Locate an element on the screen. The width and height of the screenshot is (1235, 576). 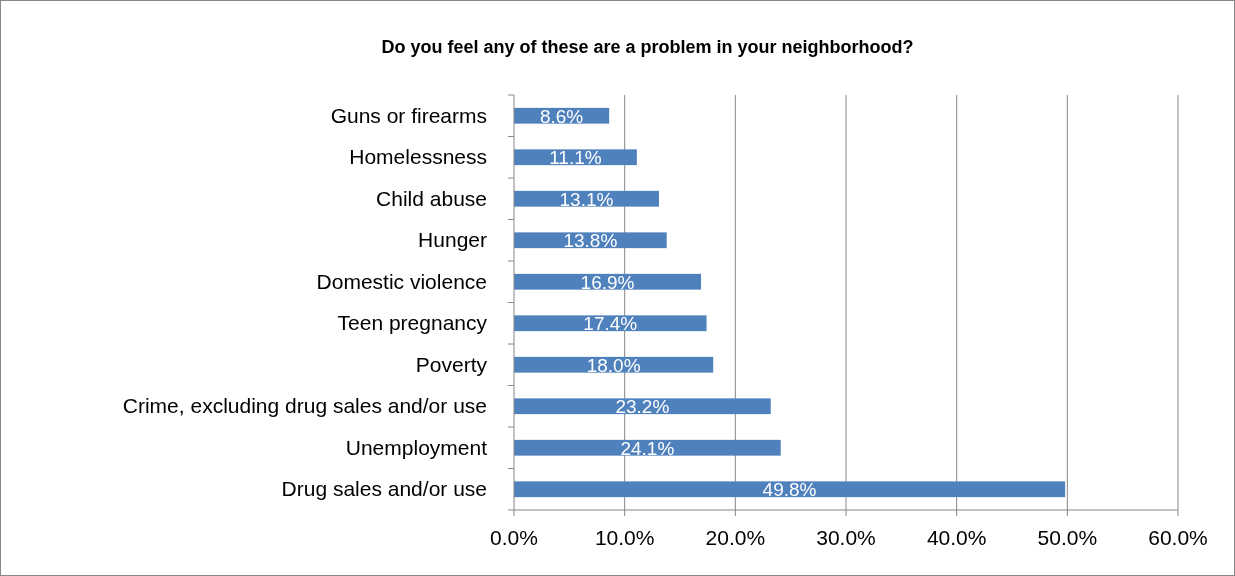
y-tick-label: Homelessness is located at coordinates (418, 157).